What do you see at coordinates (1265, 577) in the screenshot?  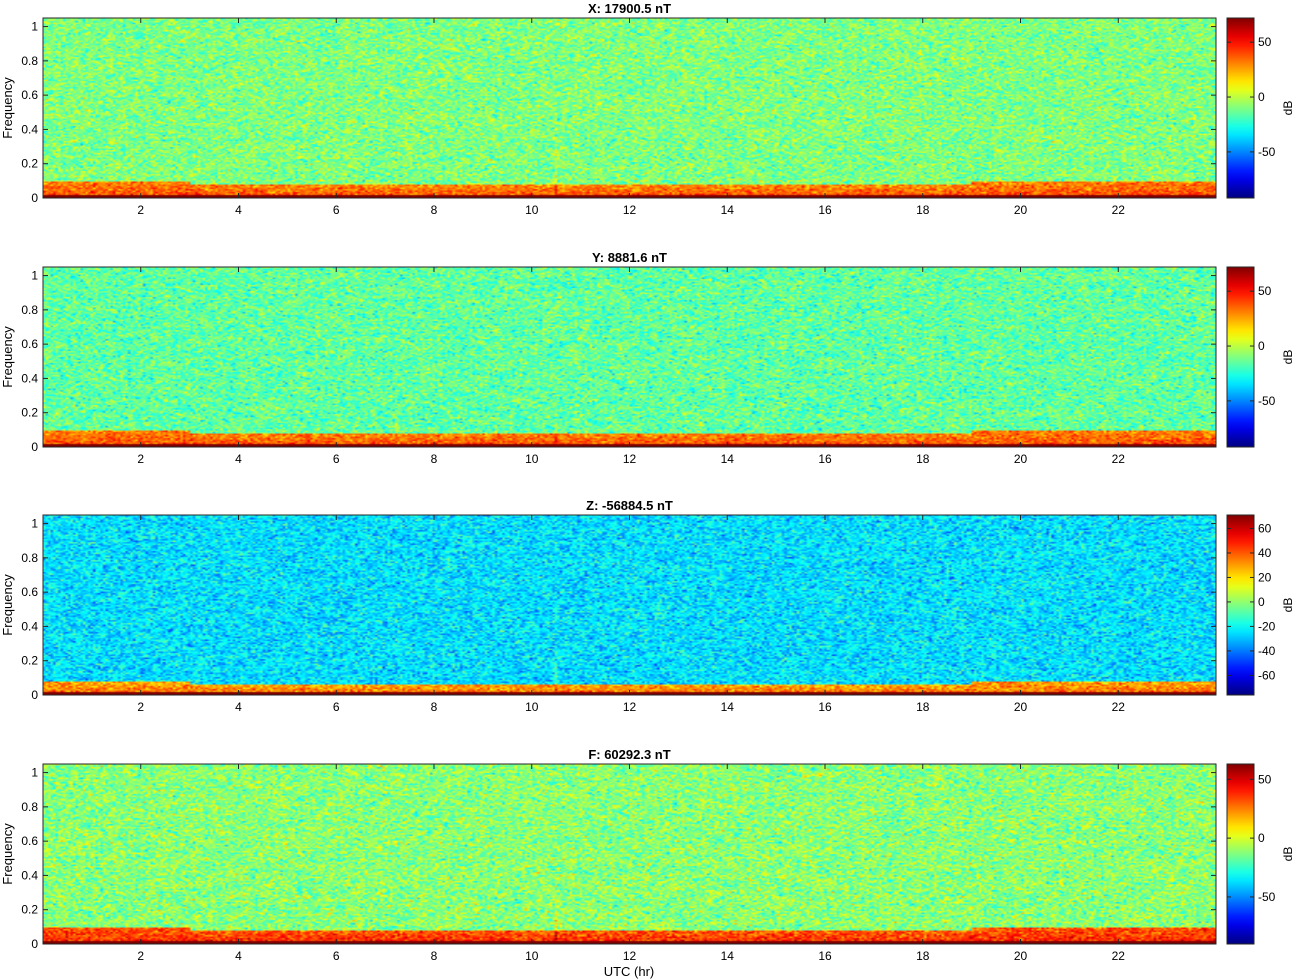 I see `colorbar-tick-label: 20` at bounding box center [1265, 577].